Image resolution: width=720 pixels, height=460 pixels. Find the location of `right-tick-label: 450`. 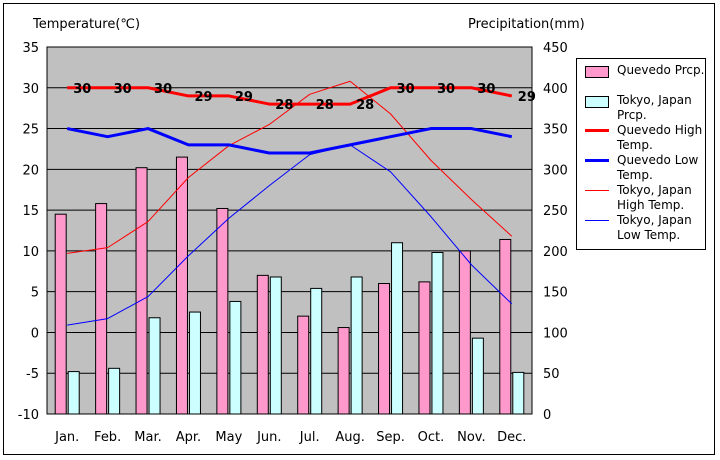

right-tick-label: 450 is located at coordinates (555, 48).